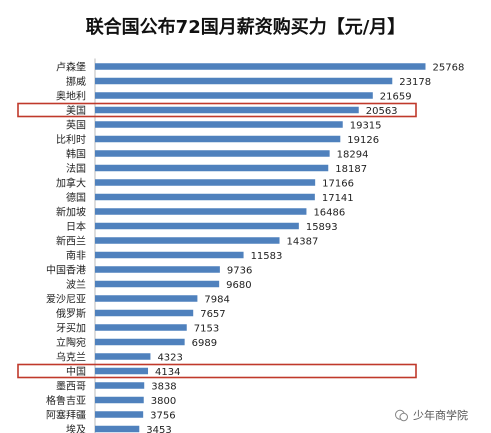  Describe the element at coordinates (71, 329) in the screenshot. I see `category-label: 牙买加` at that location.